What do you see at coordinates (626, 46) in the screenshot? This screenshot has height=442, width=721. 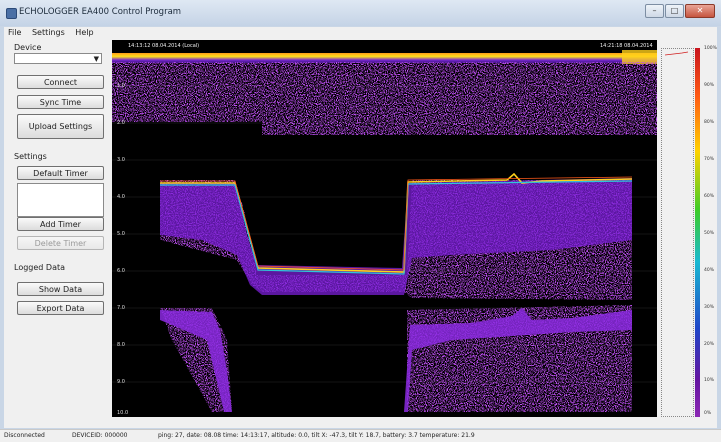 I see `end-timestamp: 14:21:18 08.04.2014` at bounding box center [626, 46].